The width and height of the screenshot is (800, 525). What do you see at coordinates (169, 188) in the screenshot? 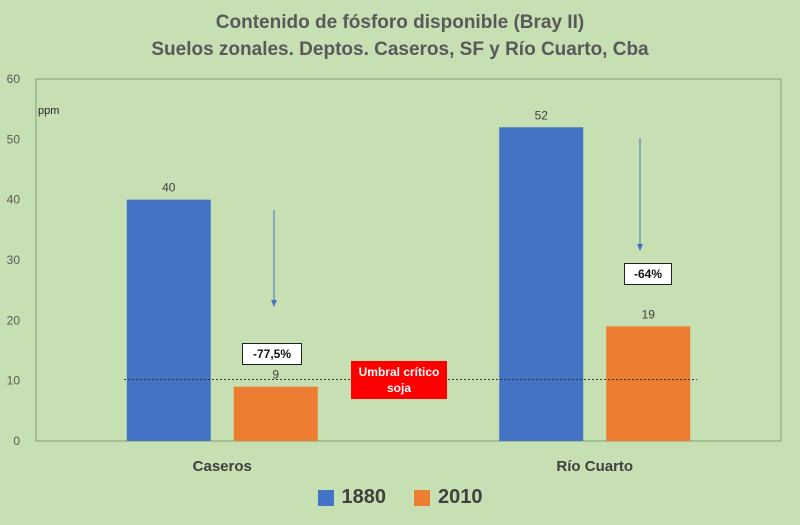
I see `data-label: 40` at bounding box center [169, 188].